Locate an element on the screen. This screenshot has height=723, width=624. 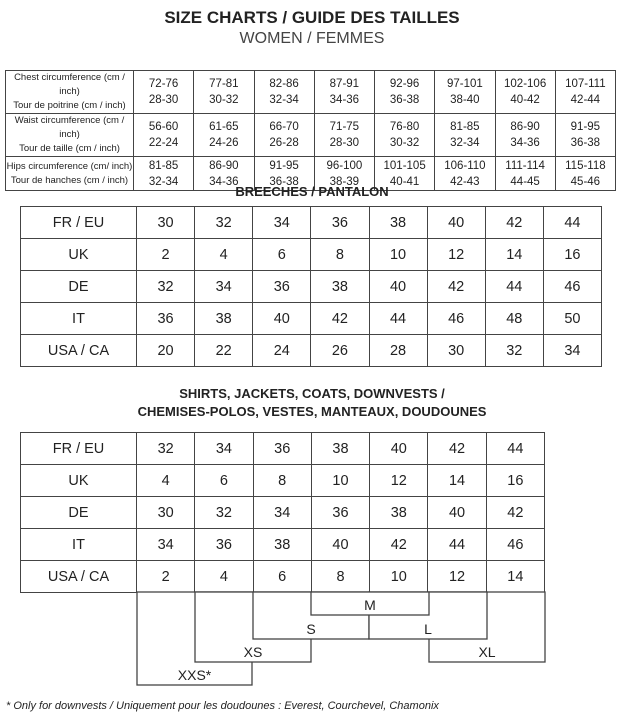
bracket-m is located at coordinates (370, 603).